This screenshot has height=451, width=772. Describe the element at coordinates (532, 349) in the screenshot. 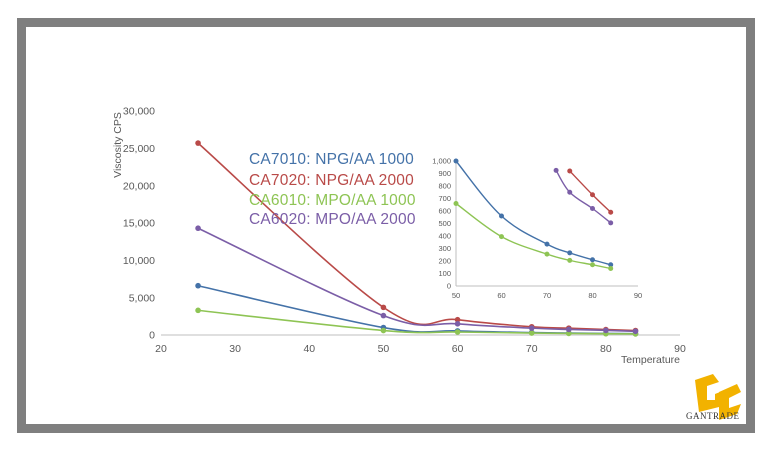

I see `main-x-tick-label: 70` at that location.